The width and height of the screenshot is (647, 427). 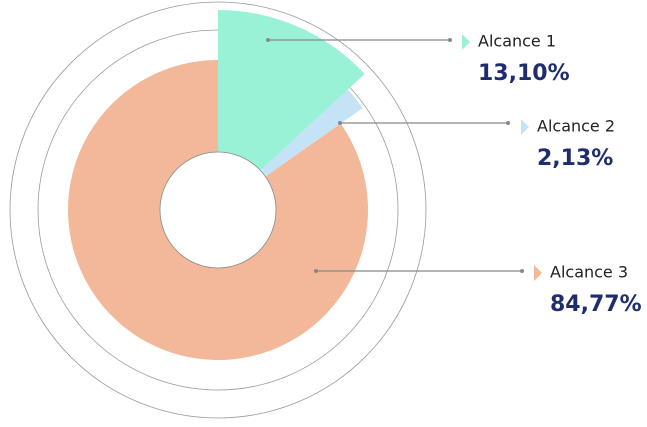 I want to click on hole, so click(x=218, y=210).